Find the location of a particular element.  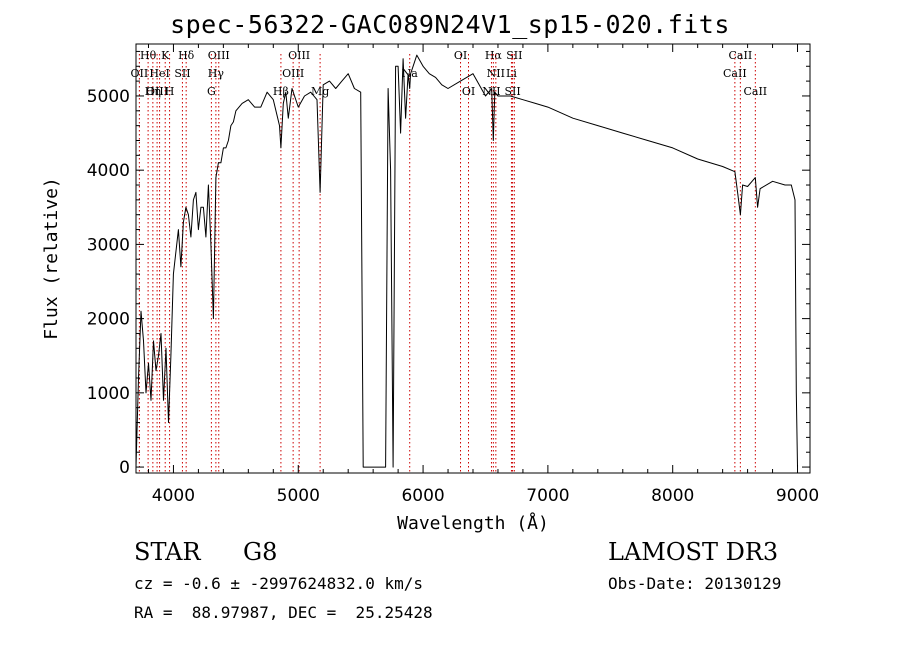

x-tick-label-3: 7000 is located at coordinates (547, 496).